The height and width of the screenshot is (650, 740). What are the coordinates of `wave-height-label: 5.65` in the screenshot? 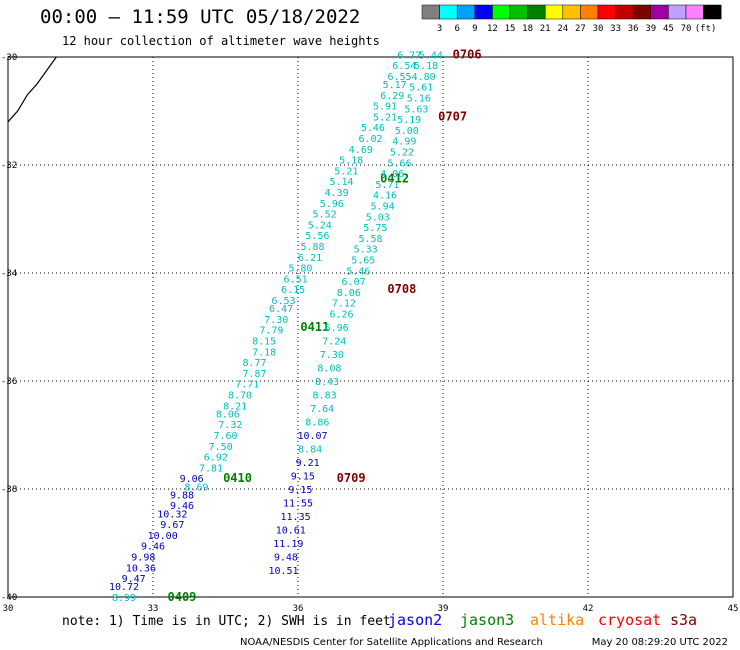 It's located at (363, 261).